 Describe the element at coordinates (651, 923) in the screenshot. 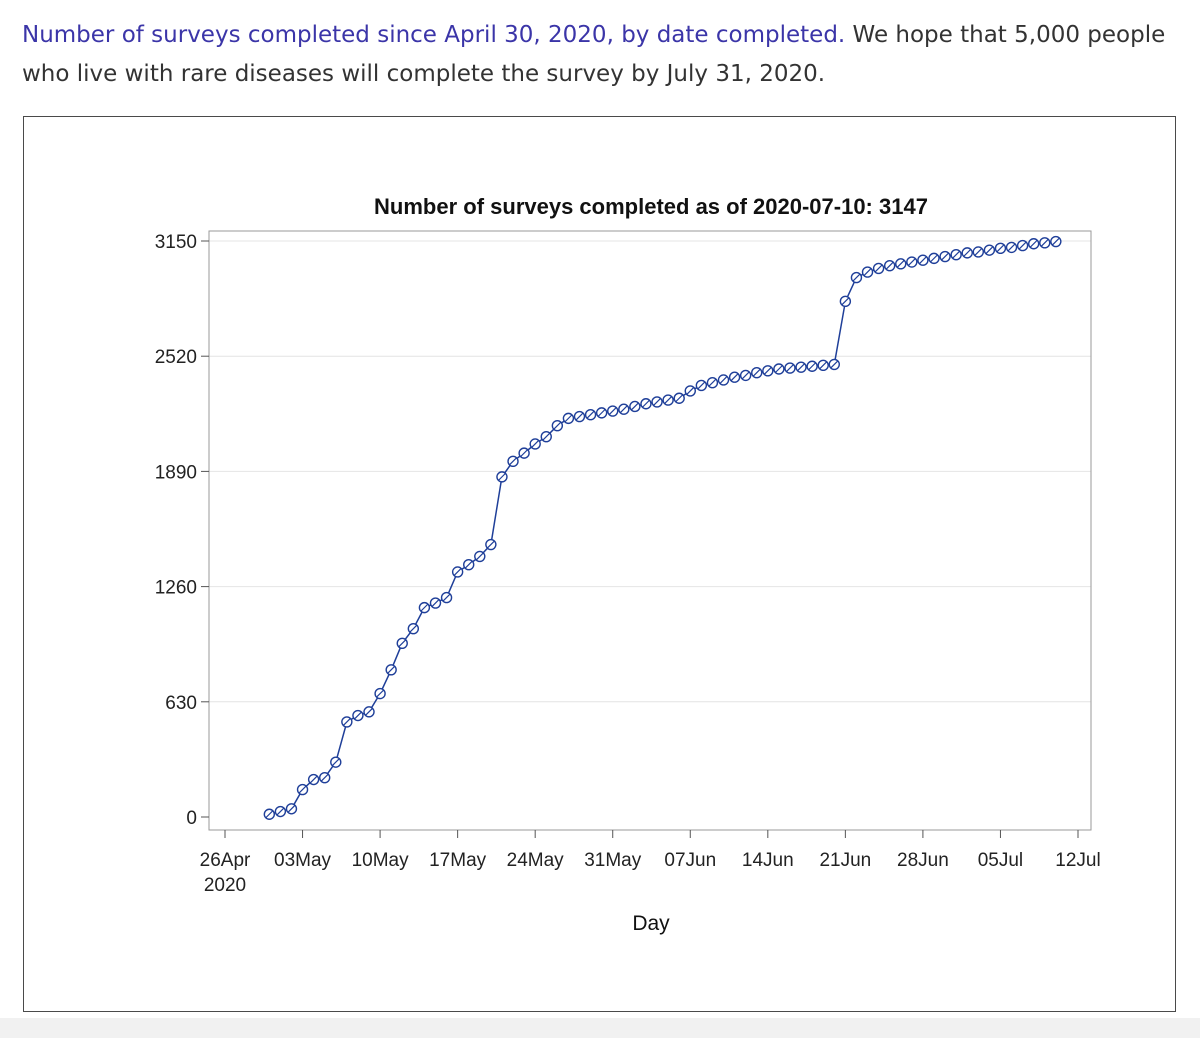

I see `x-axis-label: Day` at that location.